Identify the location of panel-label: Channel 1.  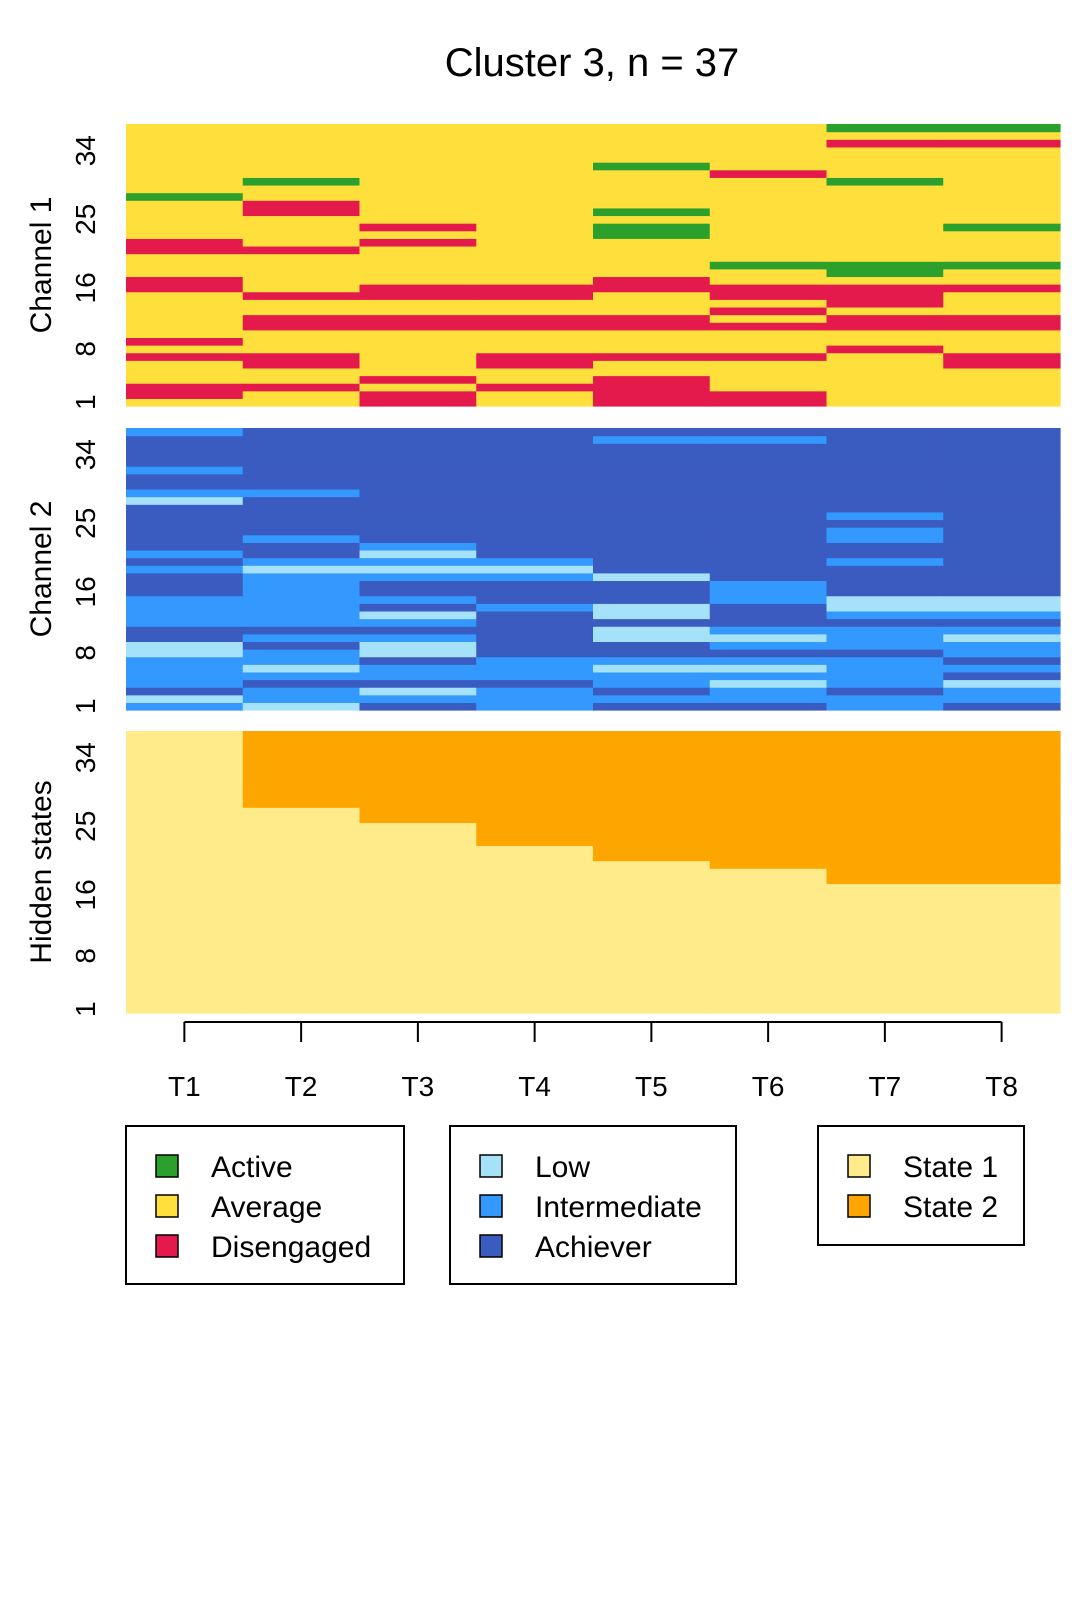
(41, 265).